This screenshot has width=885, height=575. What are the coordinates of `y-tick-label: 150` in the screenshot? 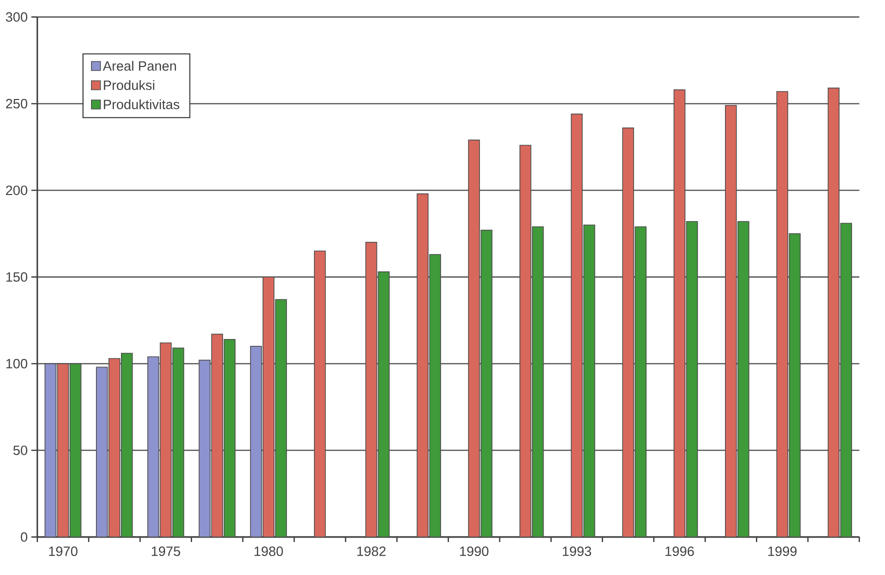 It's located at (17, 277).